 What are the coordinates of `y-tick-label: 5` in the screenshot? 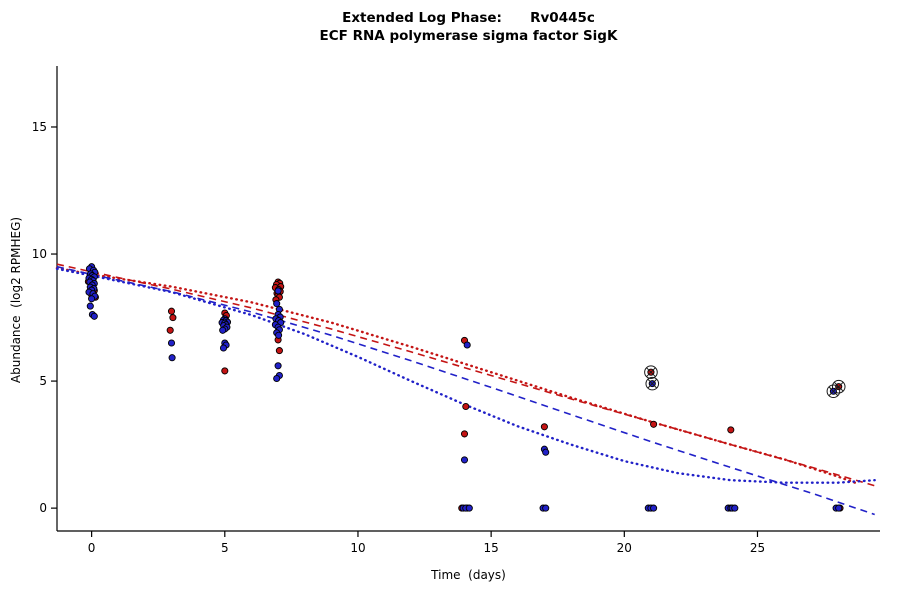 It's located at (43, 381).